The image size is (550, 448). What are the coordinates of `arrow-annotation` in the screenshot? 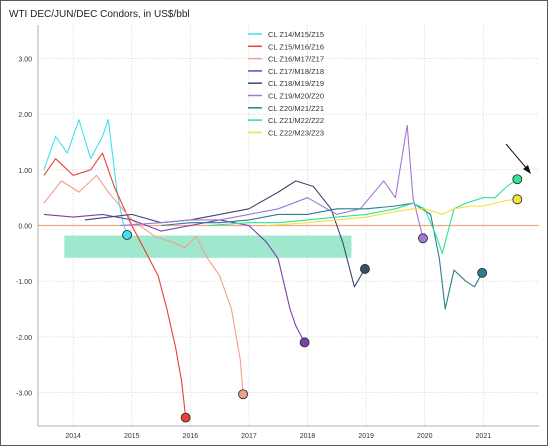 It's located at (518, 158).